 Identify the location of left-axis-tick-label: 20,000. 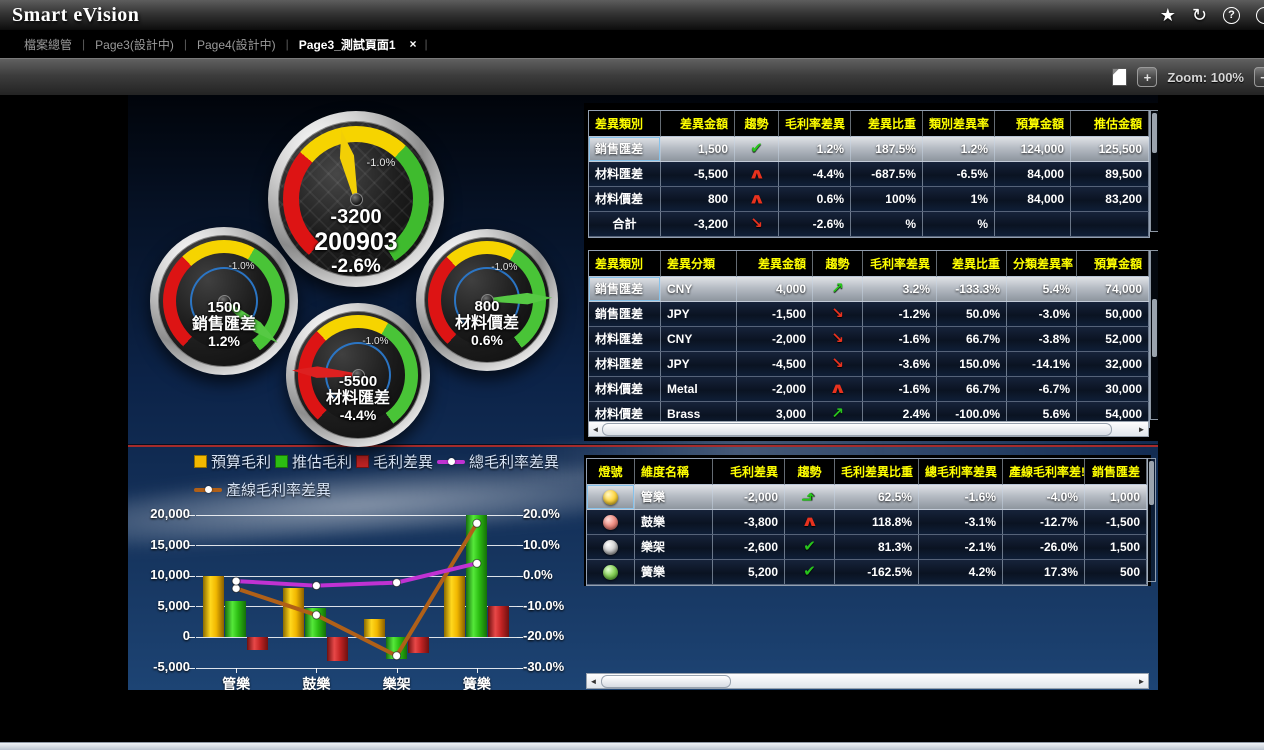
(170, 513).